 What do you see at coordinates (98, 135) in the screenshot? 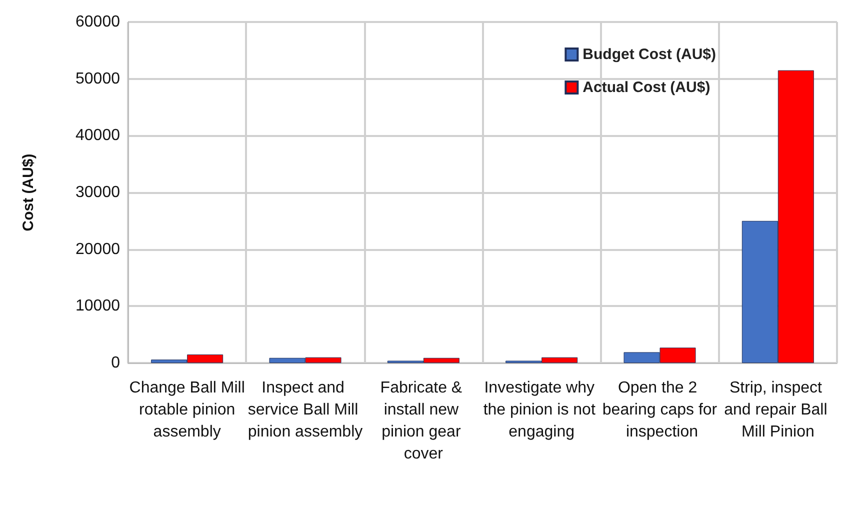
I see `y-tick-label: 40000` at bounding box center [98, 135].